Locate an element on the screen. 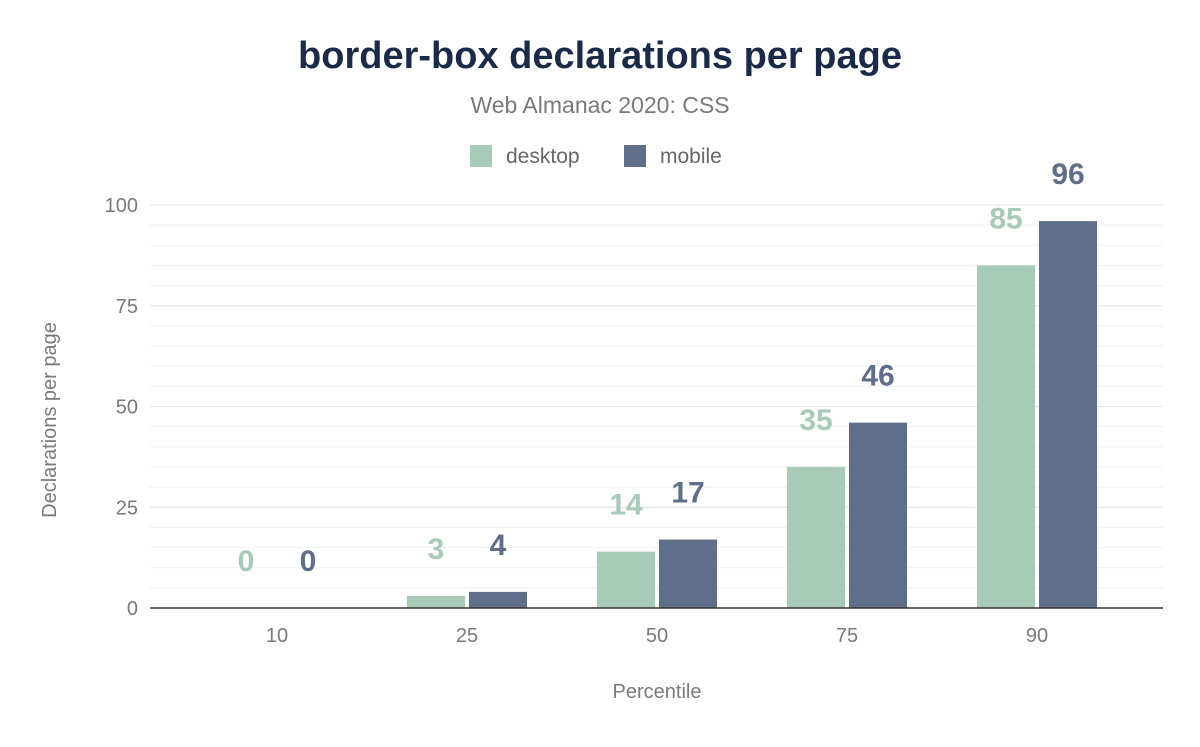  y-tick-label: 0 is located at coordinates (132, 609).